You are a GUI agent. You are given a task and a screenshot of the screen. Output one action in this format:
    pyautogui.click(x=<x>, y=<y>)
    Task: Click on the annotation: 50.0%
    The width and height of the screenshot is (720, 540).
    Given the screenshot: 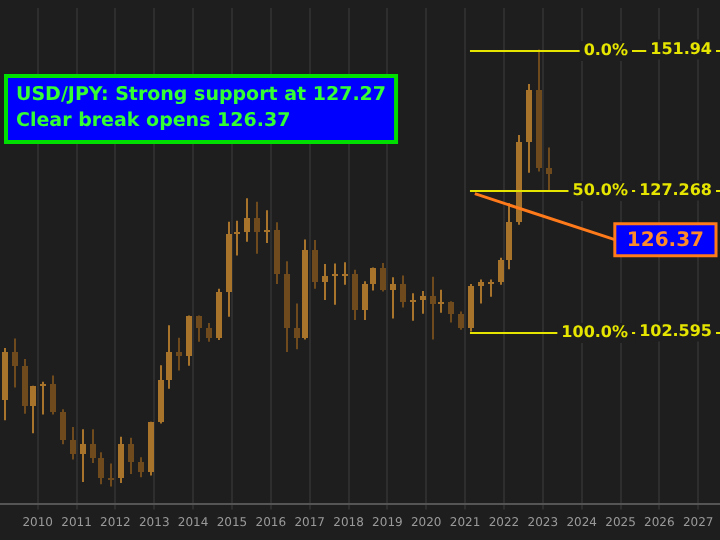 What is the action you would take?
    pyautogui.click(x=600, y=190)
    